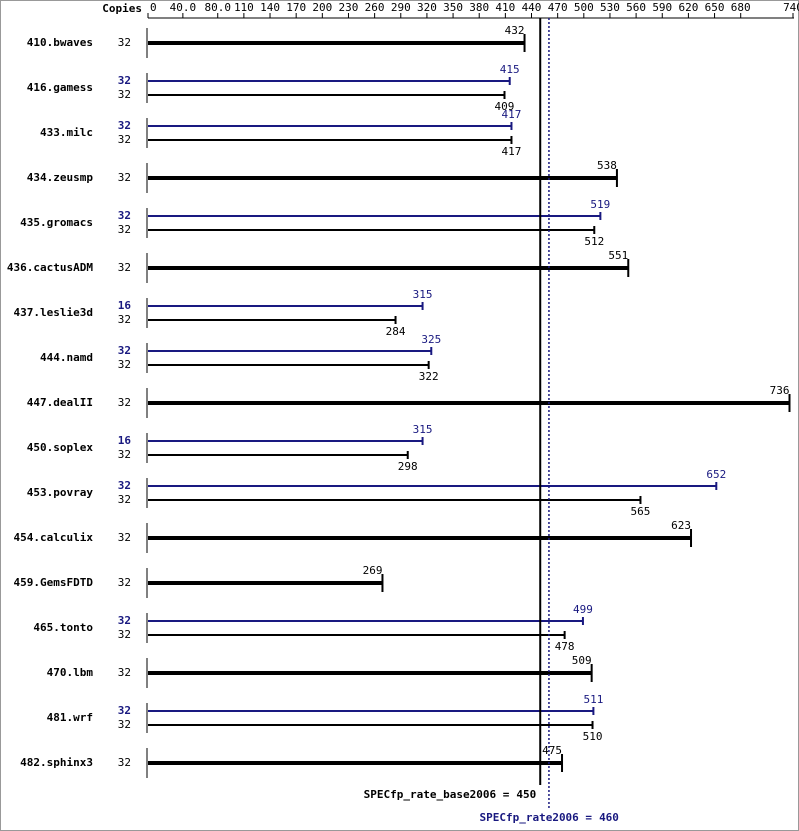 The width and height of the screenshot is (799, 831). I want to click on value-label: 284, so click(396, 331).